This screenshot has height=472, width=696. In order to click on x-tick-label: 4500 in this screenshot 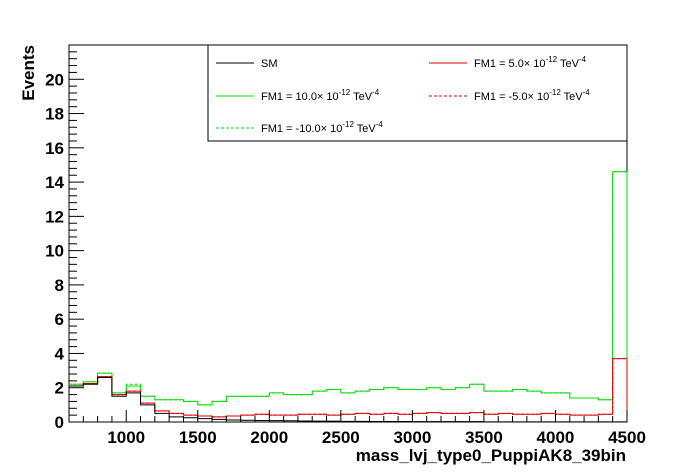, I will do `click(627, 437)`.